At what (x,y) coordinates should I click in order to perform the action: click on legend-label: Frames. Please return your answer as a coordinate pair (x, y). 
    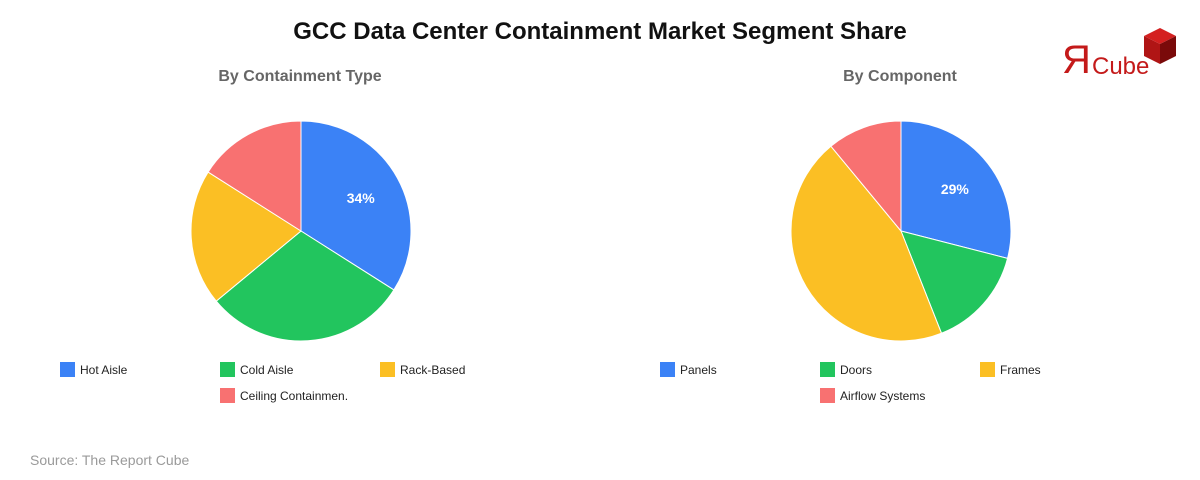
    Looking at the image, I should click on (1020, 369).